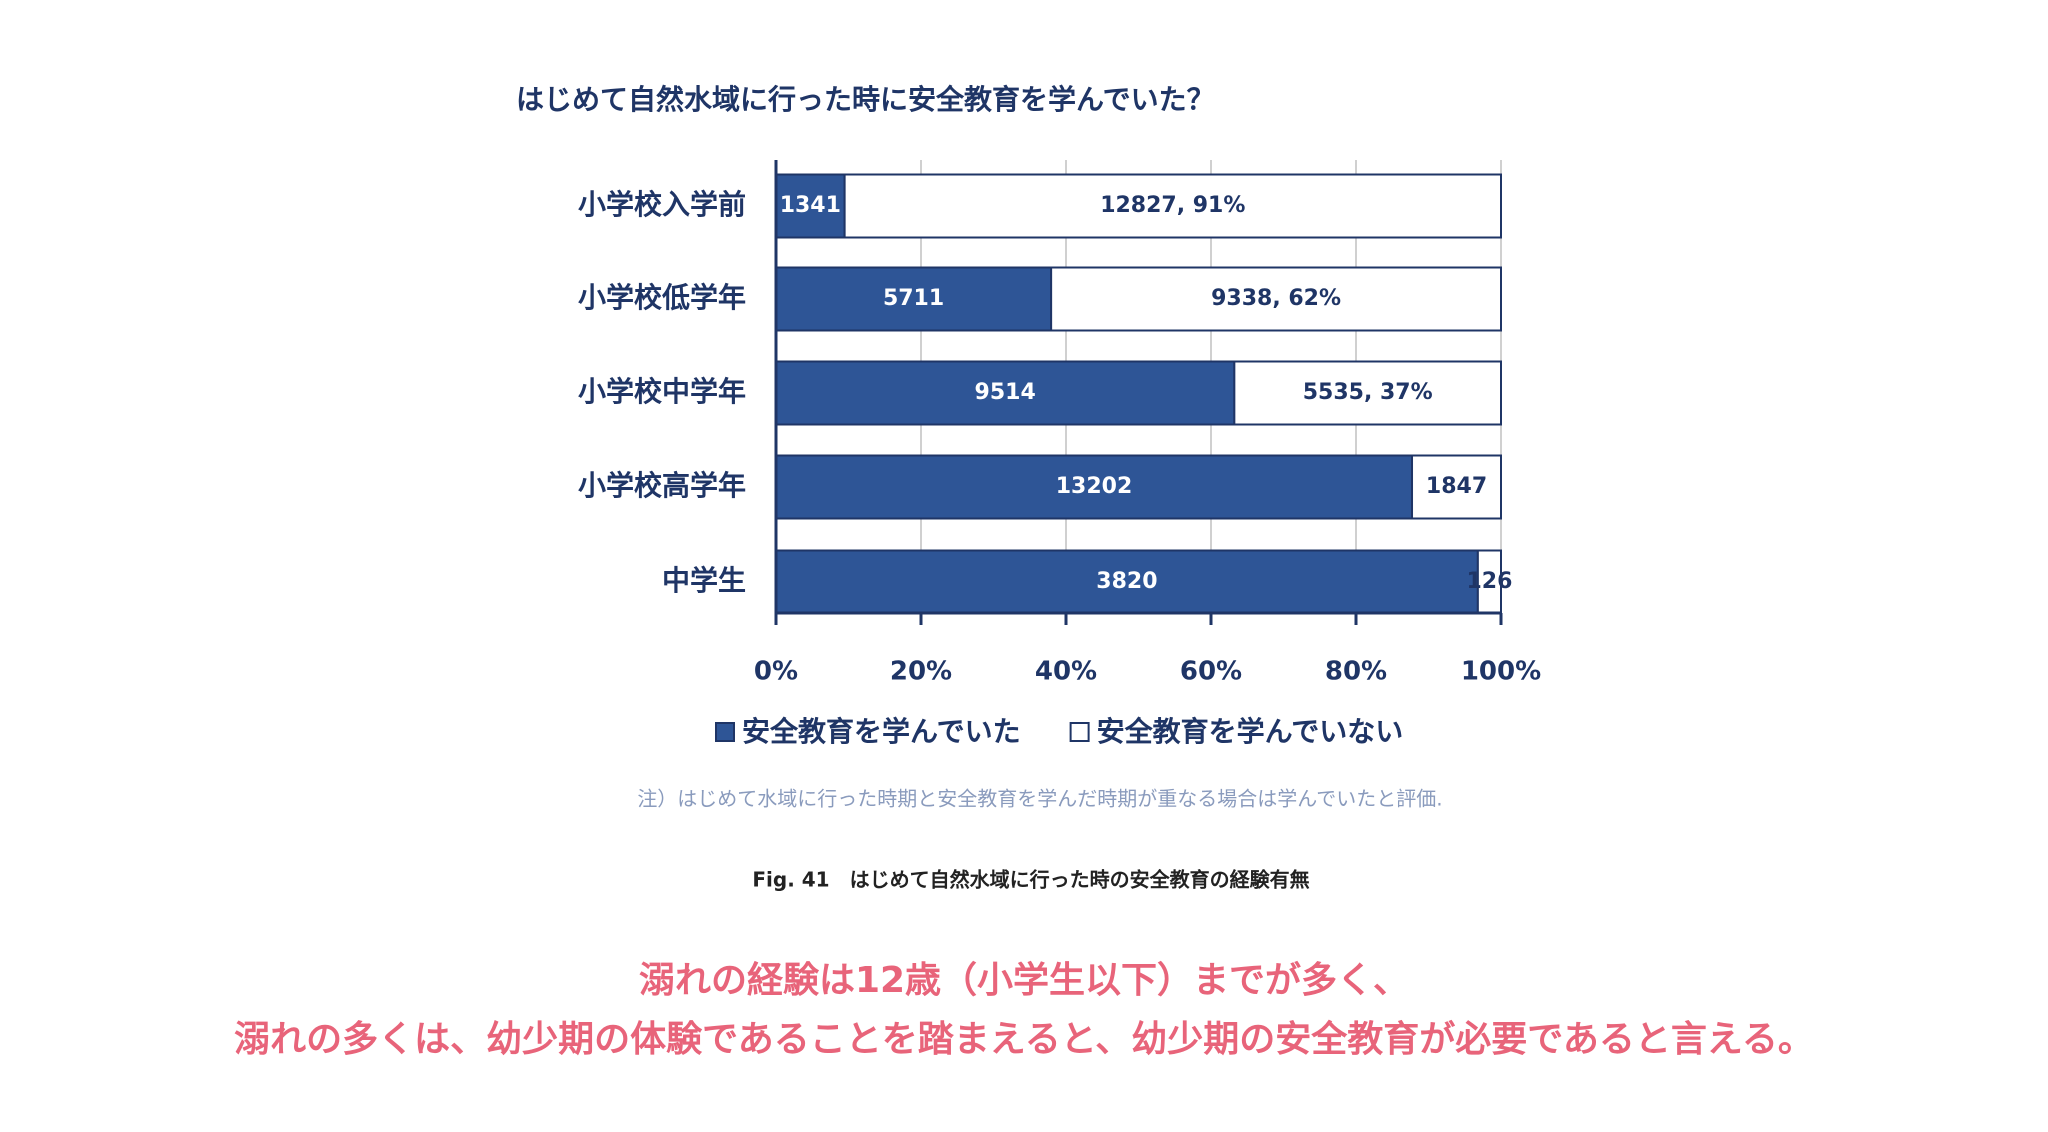 Image resolution: width=2048 pixels, height=1132 pixels. What do you see at coordinates (1030, 880) in the screenshot?
I see `caption: Fig. 41 はじめて自然水域に行った時の安全教育の経験有無` at bounding box center [1030, 880].